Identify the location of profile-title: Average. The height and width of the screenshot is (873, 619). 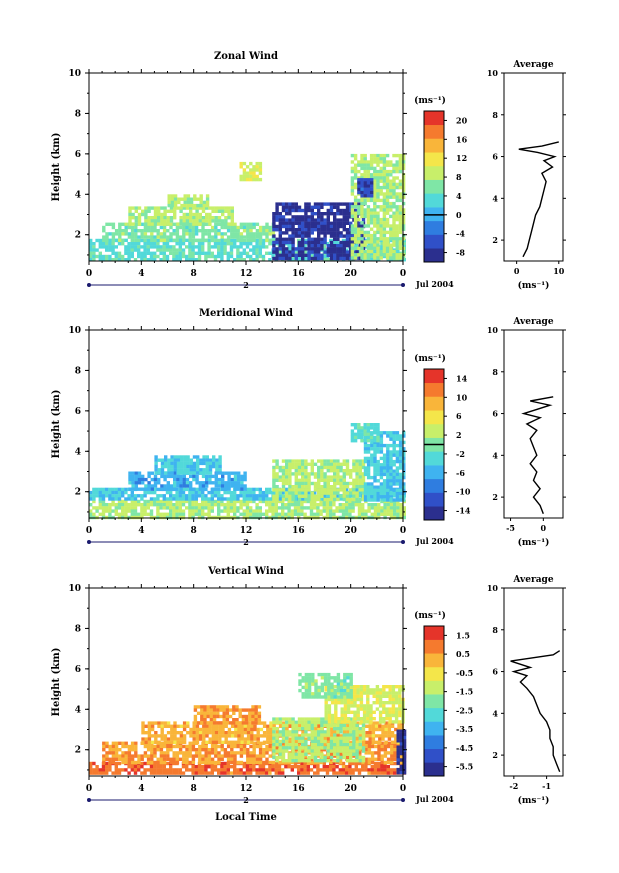
(532, 65).